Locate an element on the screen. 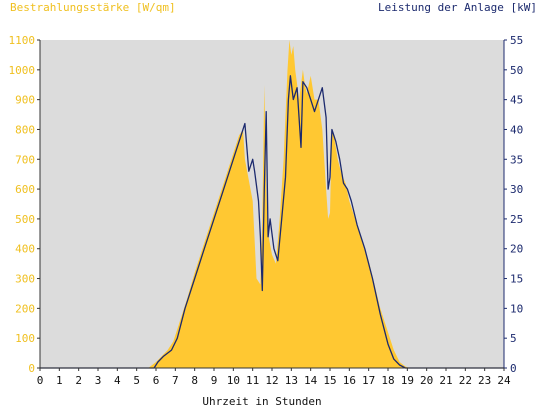 The width and height of the screenshot is (544, 408). x-tick-label: 0 is located at coordinates (40, 380).